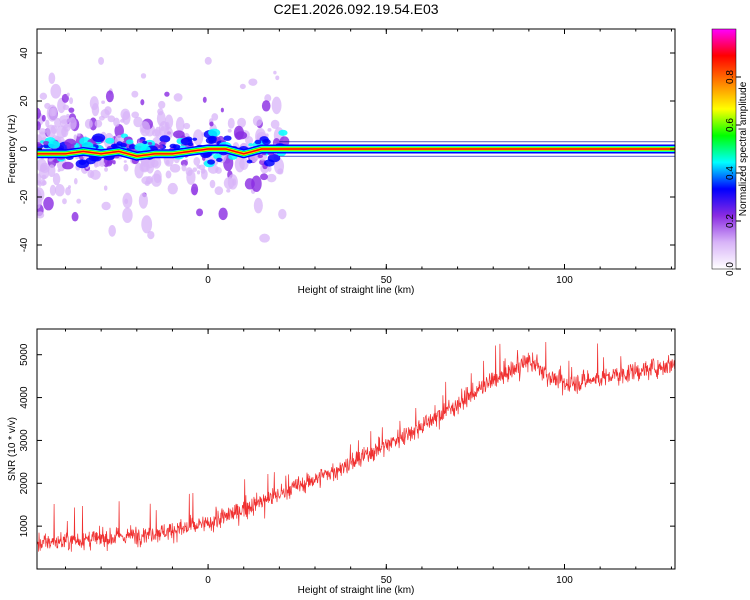  Describe the element at coordinates (564, 580) in the screenshot. I see `x-tick-label: 100` at that location.